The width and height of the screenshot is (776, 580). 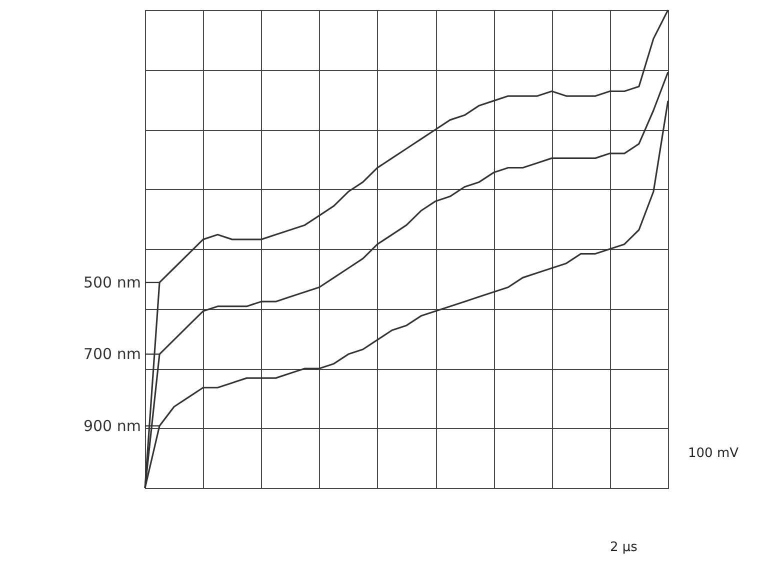 What do you see at coordinates (624, 547) in the screenshot?
I see `text: 2 µs` at bounding box center [624, 547].